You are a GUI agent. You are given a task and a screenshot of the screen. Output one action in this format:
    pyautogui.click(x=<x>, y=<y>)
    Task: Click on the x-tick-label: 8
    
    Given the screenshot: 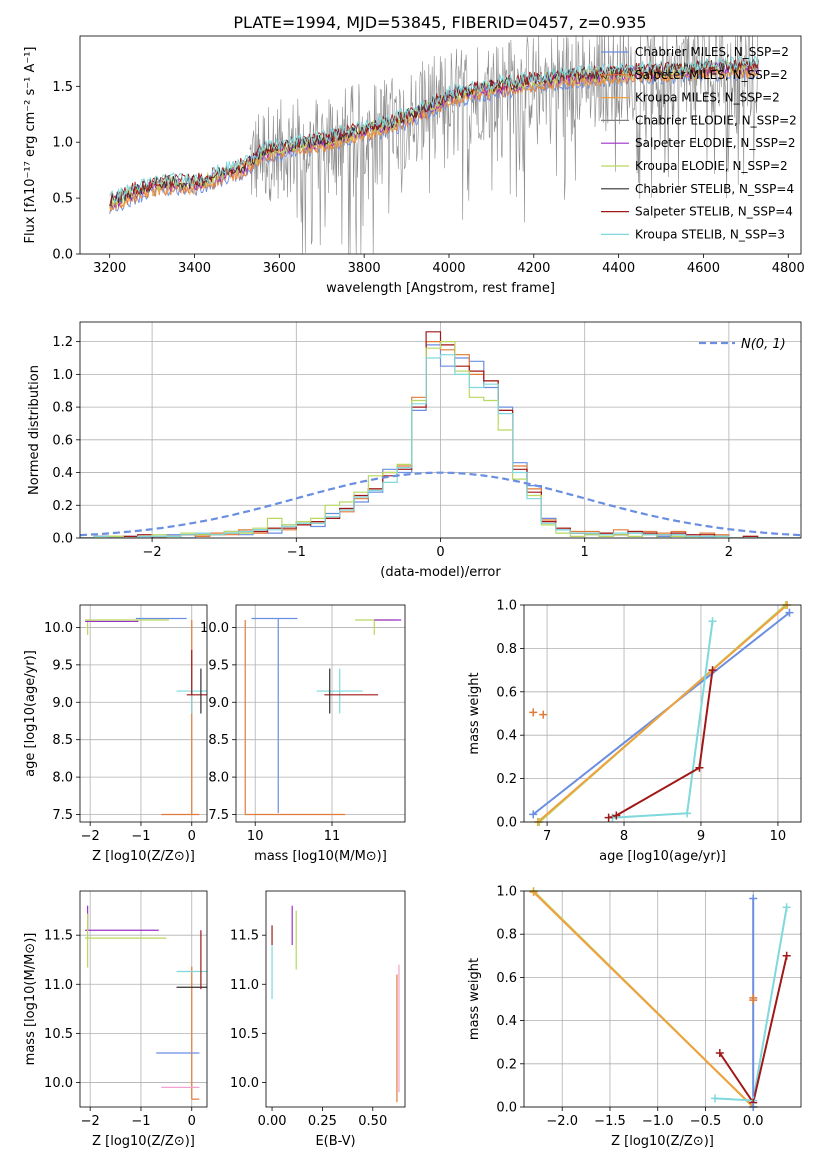 What is the action you would take?
    pyautogui.click(x=624, y=836)
    